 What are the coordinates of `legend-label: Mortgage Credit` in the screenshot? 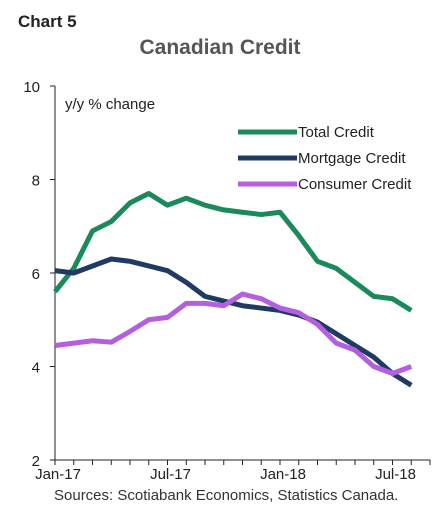 It's located at (352, 158).